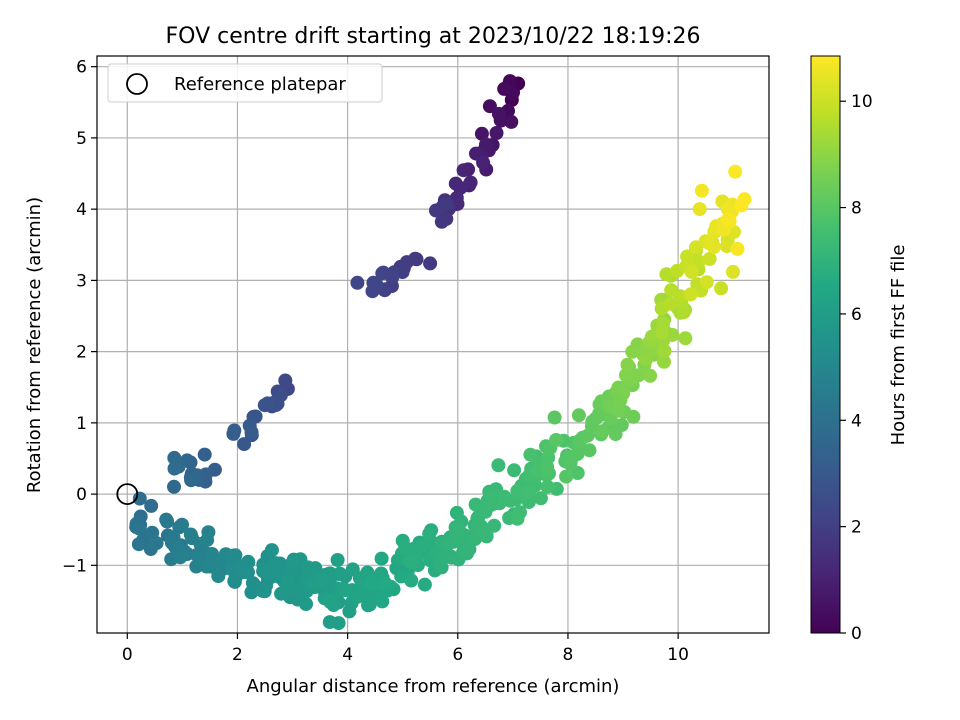 This screenshot has width=960, height=720. What do you see at coordinates (856, 209) in the screenshot?
I see `colorbar-tick-label: 8` at bounding box center [856, 209].